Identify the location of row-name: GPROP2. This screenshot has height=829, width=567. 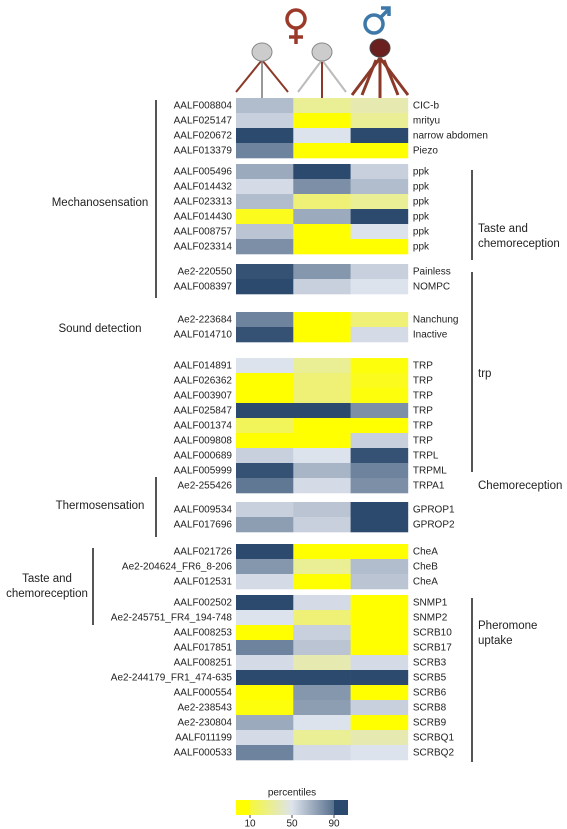
(434, 525).